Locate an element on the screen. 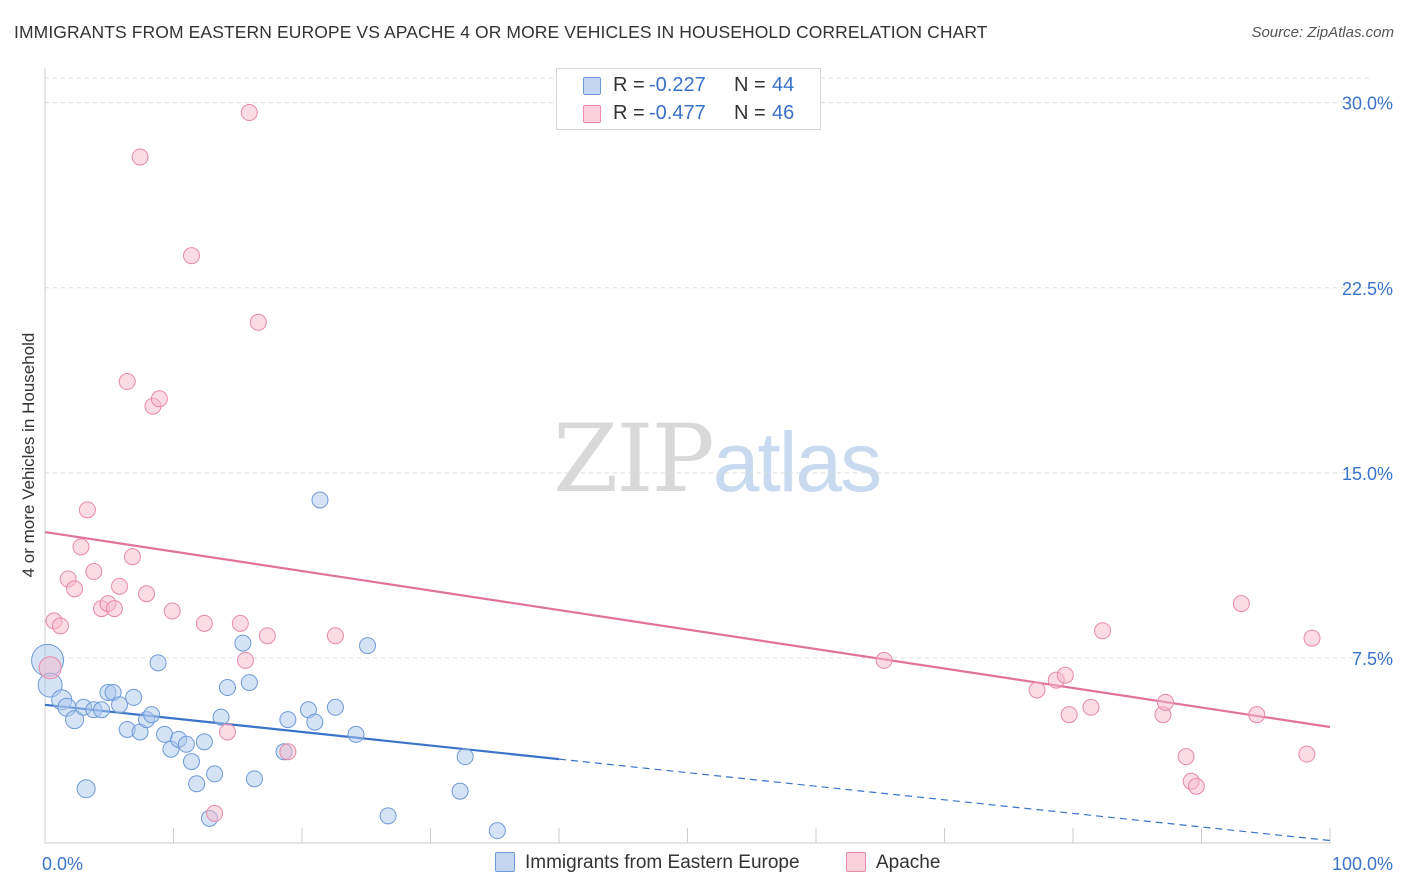 The width and height of the screenshot is (1406, 892). legend-item-immigrants: Immigrants from Eastern Europe is located at coordinates (647, 863).